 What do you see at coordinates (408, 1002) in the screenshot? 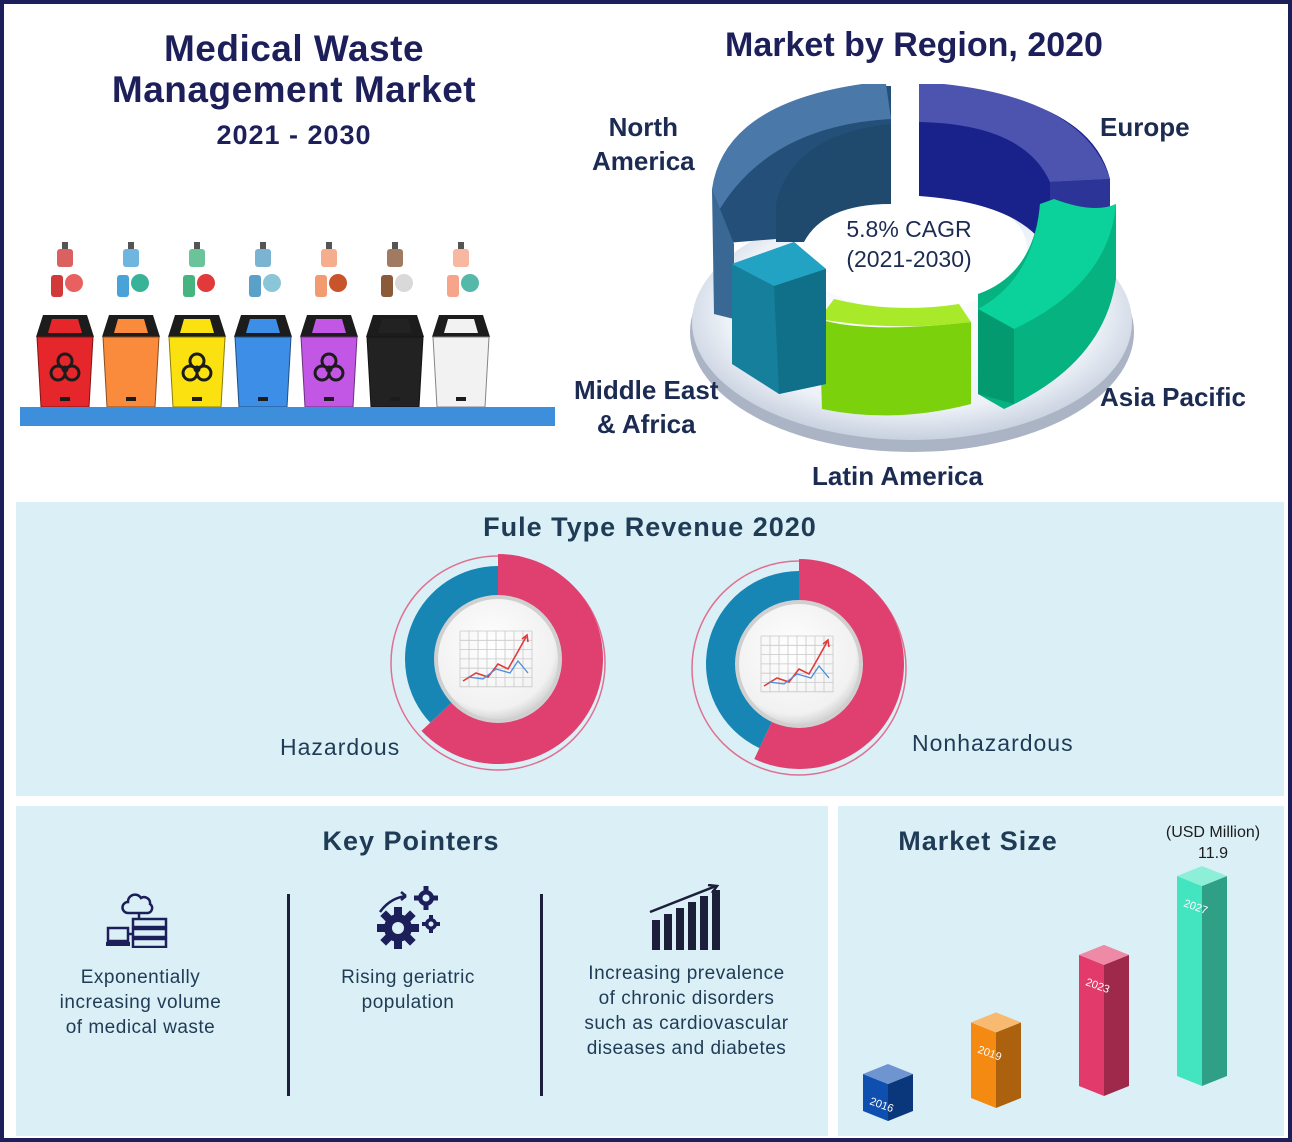
I see `pointer-2-line2: population` at bounding box center [408, 1002].